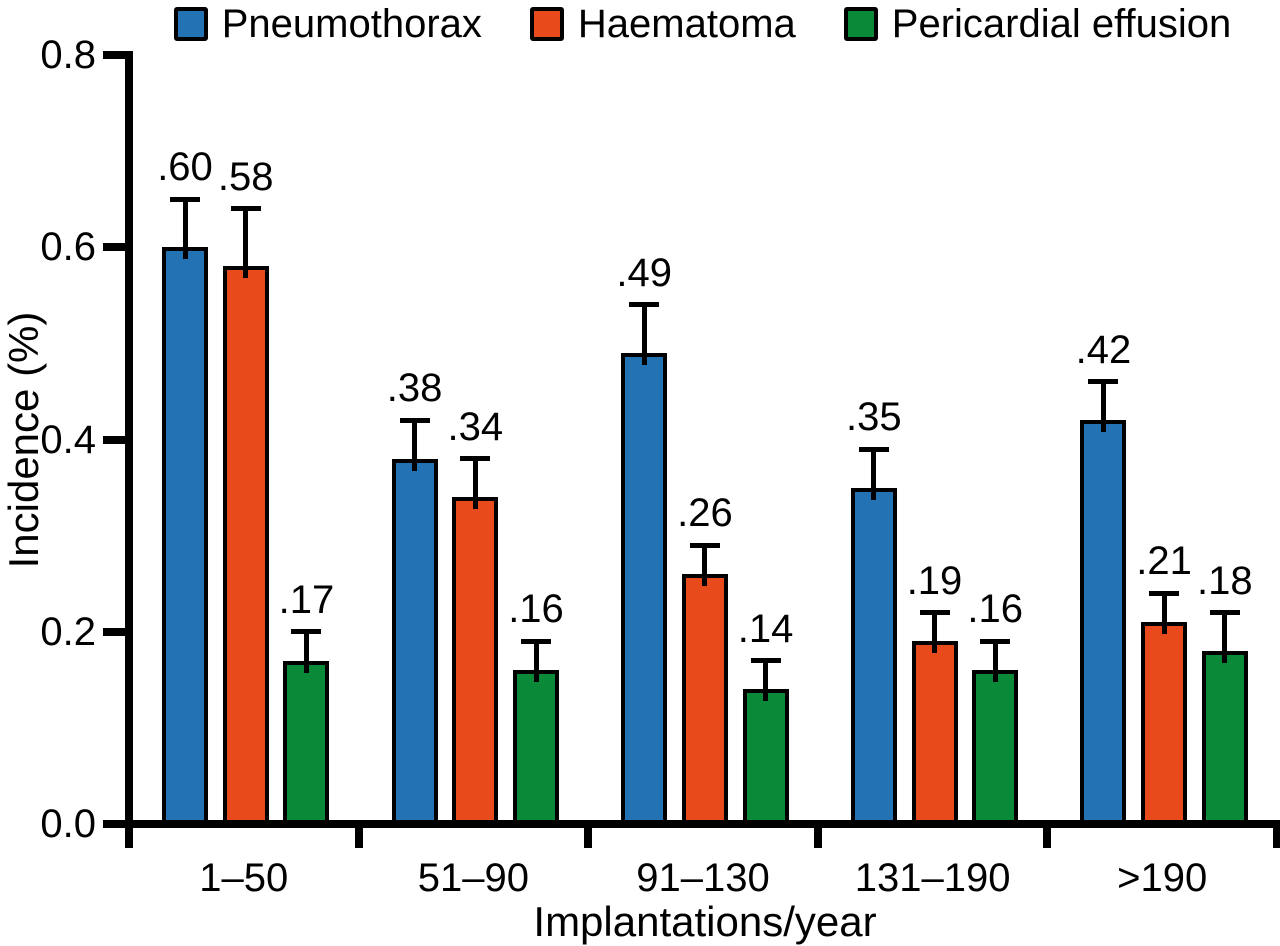  Describe the element at coordinates (1162, 878) in the screenshot. I see `x-axis-category-label: >190` at that location.